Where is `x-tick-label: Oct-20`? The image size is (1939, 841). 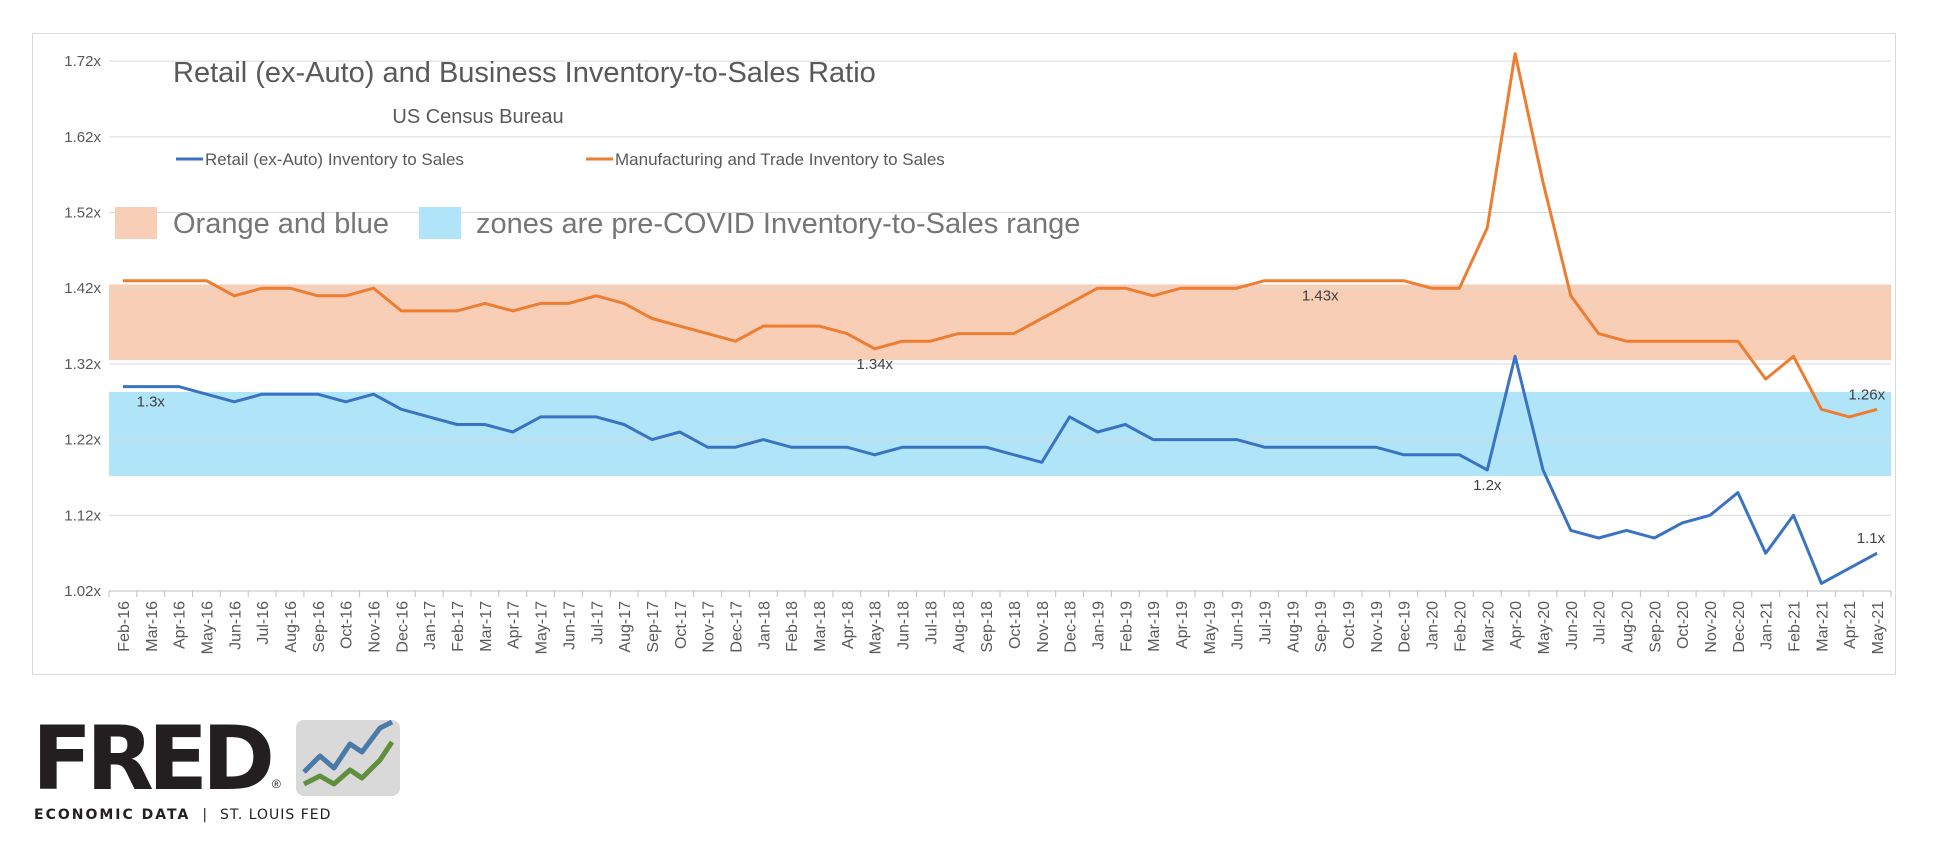
x-tick-label: Oct-20 is located at coordinates (1683, 625).